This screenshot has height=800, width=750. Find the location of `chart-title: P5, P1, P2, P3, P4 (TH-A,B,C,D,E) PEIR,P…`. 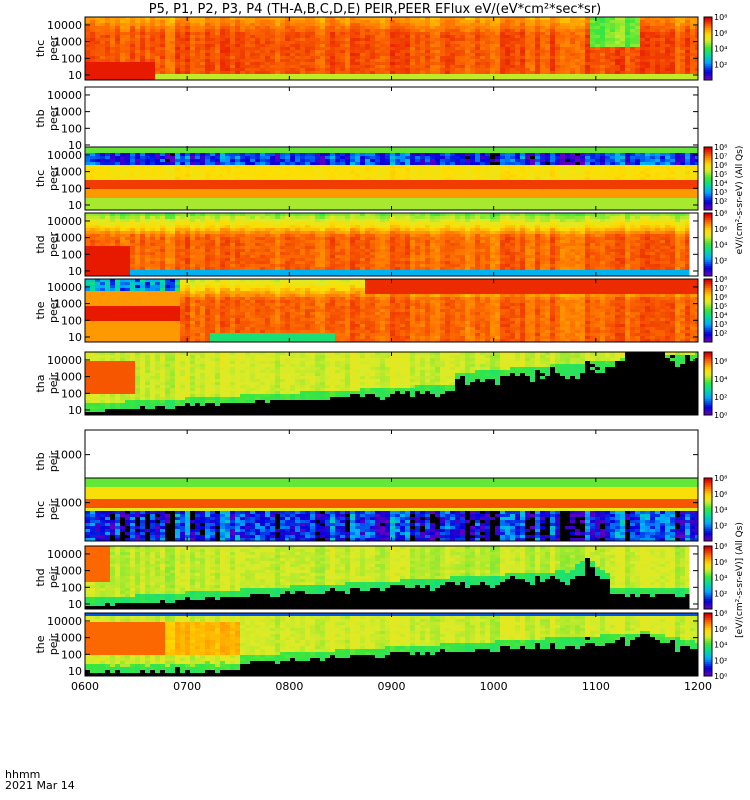

chart-title: P5, P1, P2, P3, P4 (TH-A,B,C,D,E) PEIR,P… is located at coordinates (375, 9).